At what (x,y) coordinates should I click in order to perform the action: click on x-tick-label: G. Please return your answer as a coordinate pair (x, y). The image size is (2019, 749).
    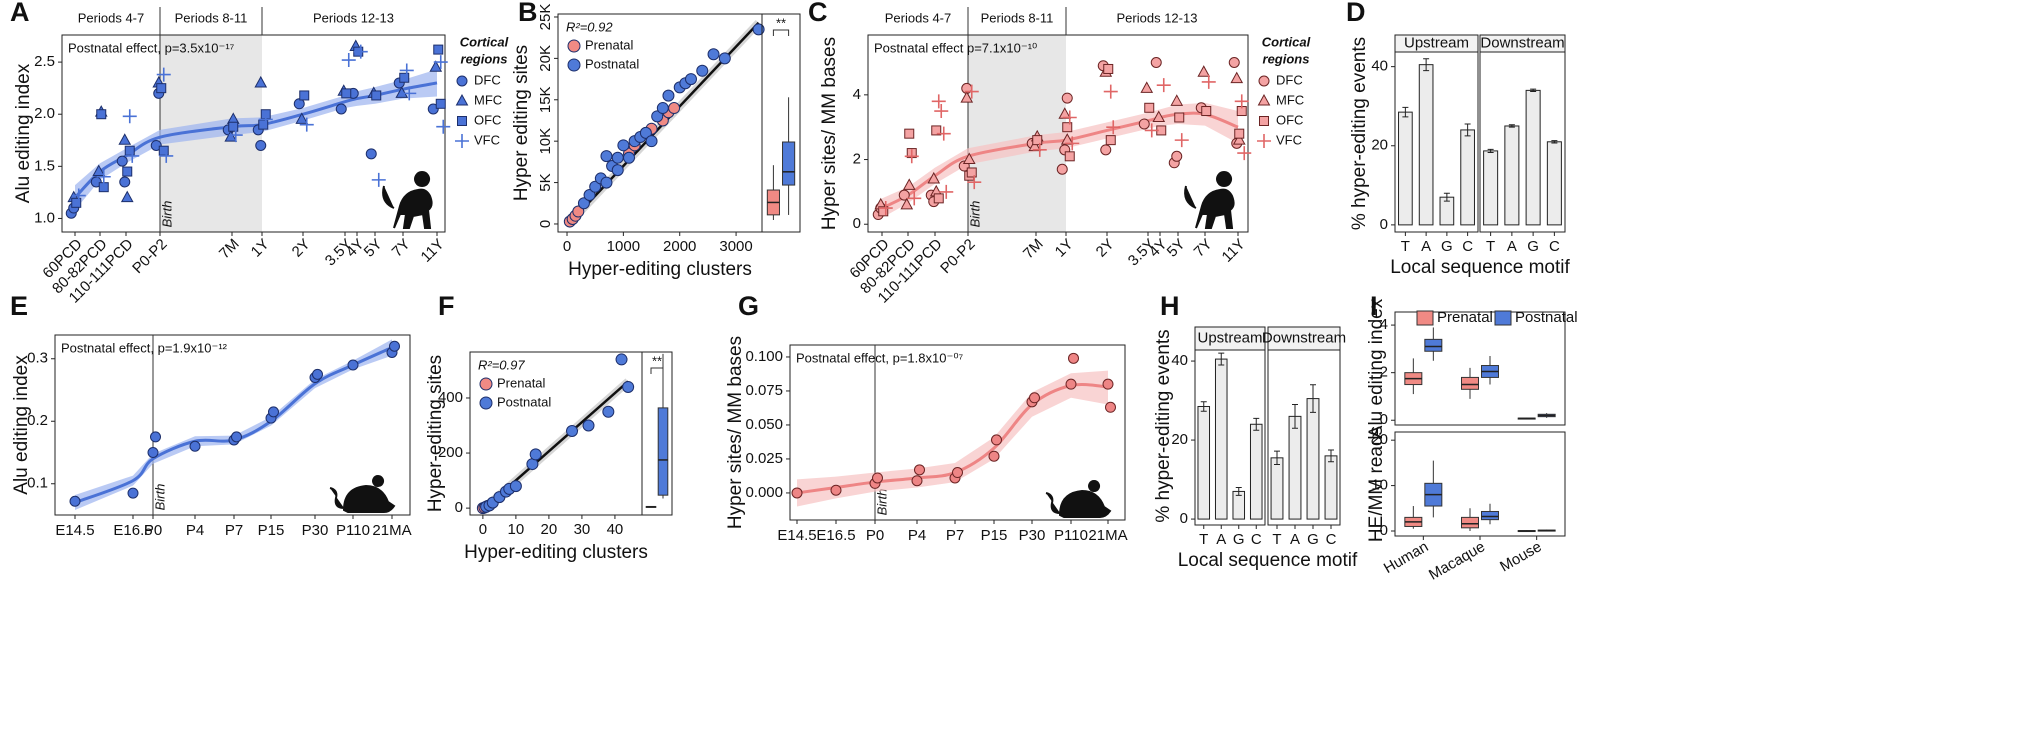
    Looking at the image, I should click on (1313, 539).